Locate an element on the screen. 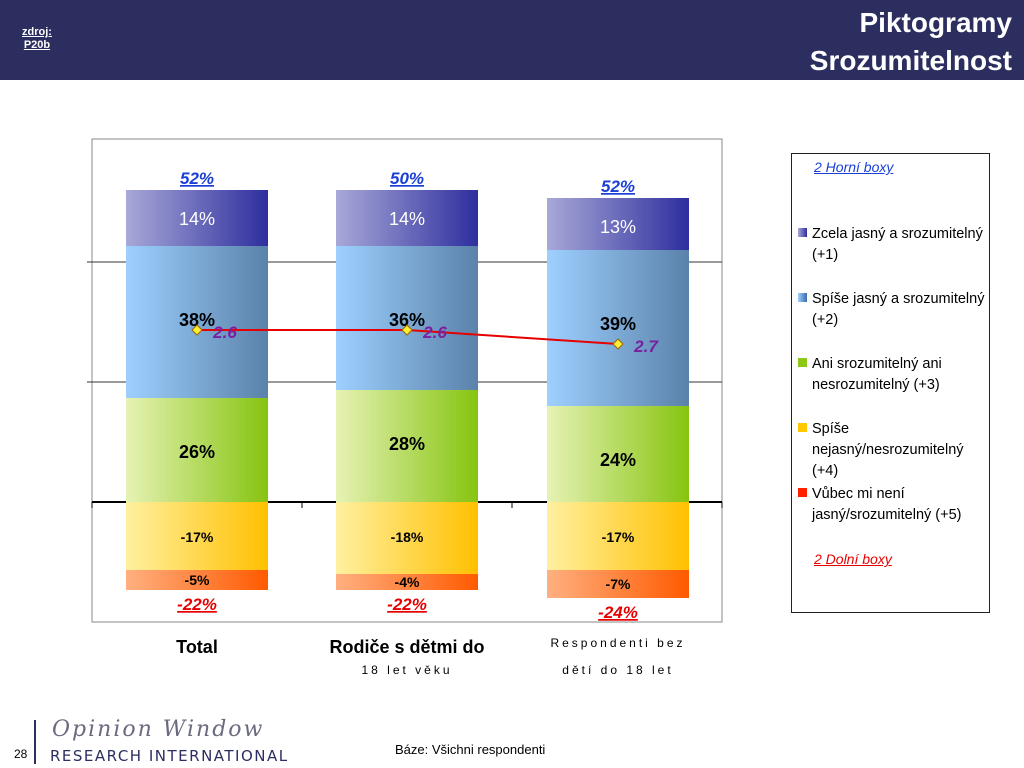 This screenshot has height=768, width=1024. mean-point-c0 is located at coordinates (197, 330).